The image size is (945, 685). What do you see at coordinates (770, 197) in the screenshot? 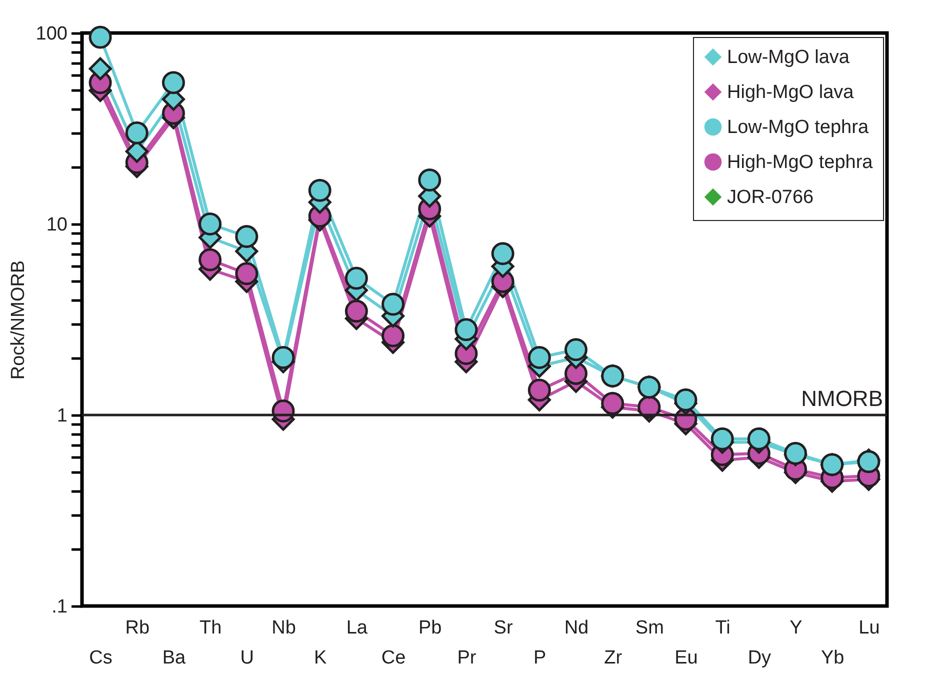
I see `legend-label: JOR-0766` at bounding box center [770, 197].